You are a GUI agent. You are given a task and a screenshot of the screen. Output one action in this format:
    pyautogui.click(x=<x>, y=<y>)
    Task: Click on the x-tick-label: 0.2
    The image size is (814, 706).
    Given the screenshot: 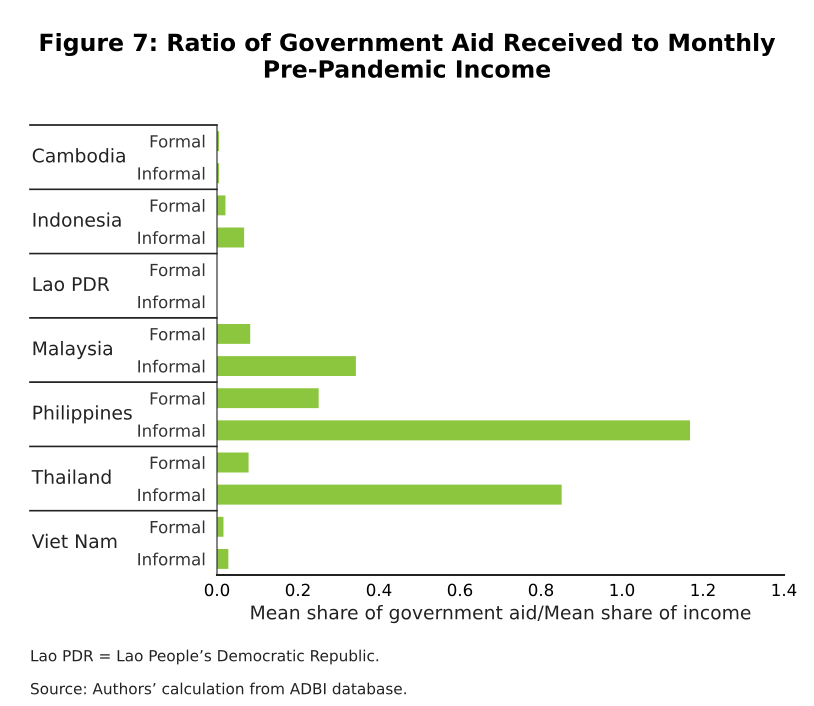 What is the action you would take?
    pyautogui.click(x=298, y=590)
    